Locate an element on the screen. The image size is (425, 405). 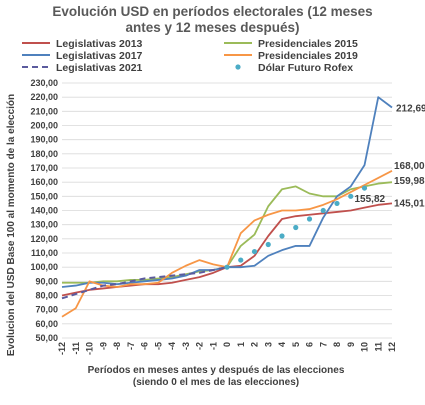
x-tick-label: 2 is located at coordinates (255, 344).